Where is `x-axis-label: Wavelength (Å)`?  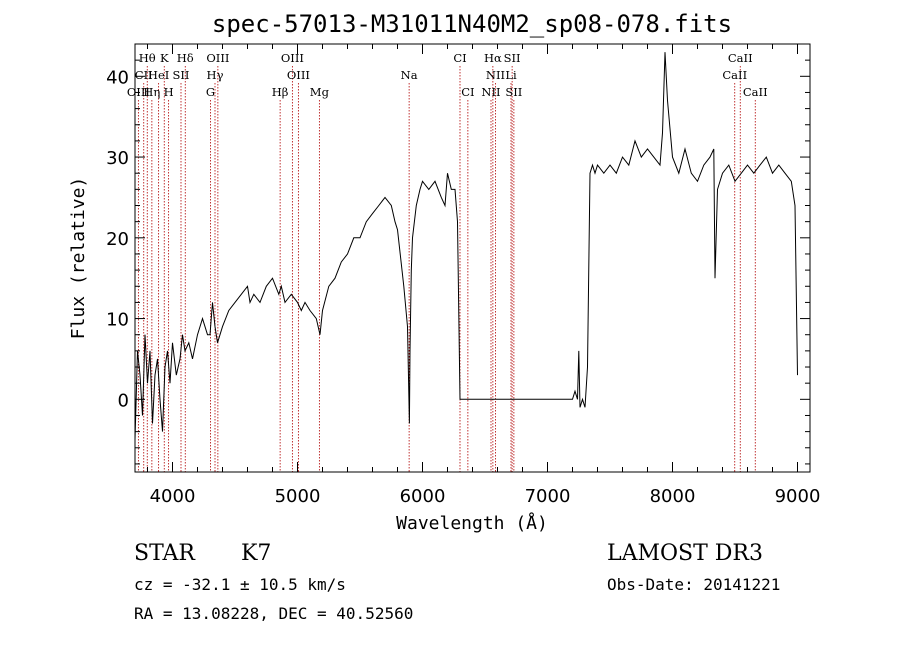 x-axis-label: Wavelength (Å) is located at coordinates (472, 523).